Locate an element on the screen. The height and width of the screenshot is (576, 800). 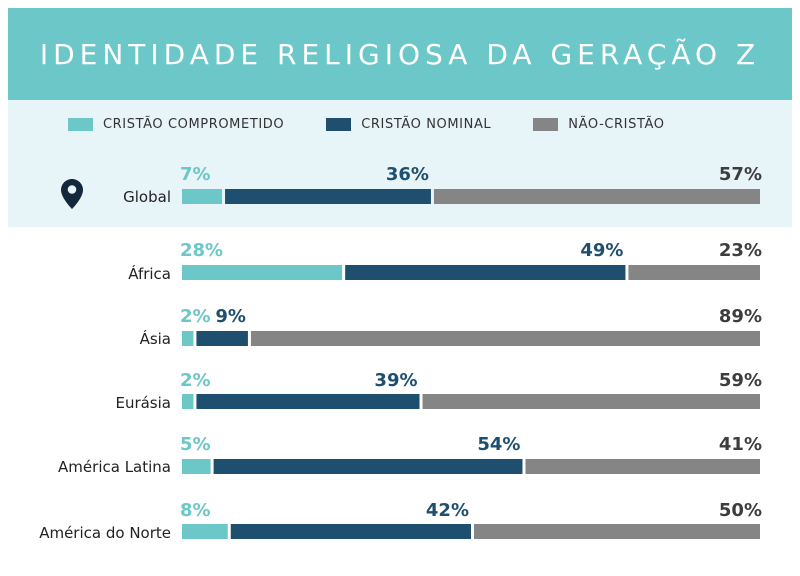
category-label: Global is located at coordinates (147, 197).